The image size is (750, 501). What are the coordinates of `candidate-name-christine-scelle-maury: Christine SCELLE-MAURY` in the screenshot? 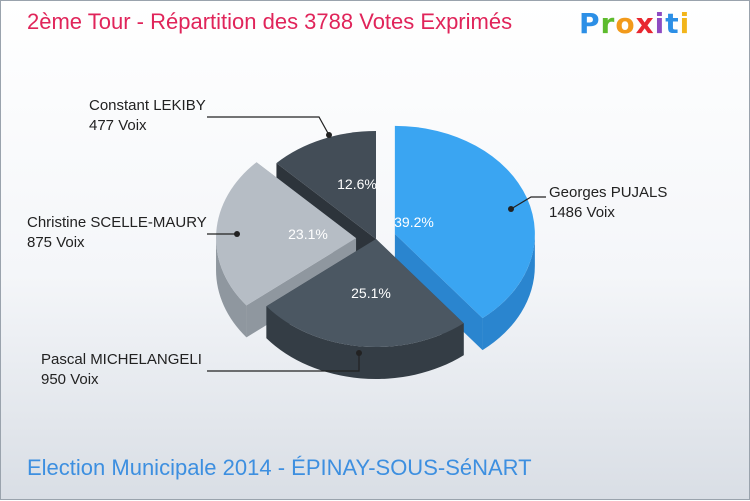 It's located at (117, 222).